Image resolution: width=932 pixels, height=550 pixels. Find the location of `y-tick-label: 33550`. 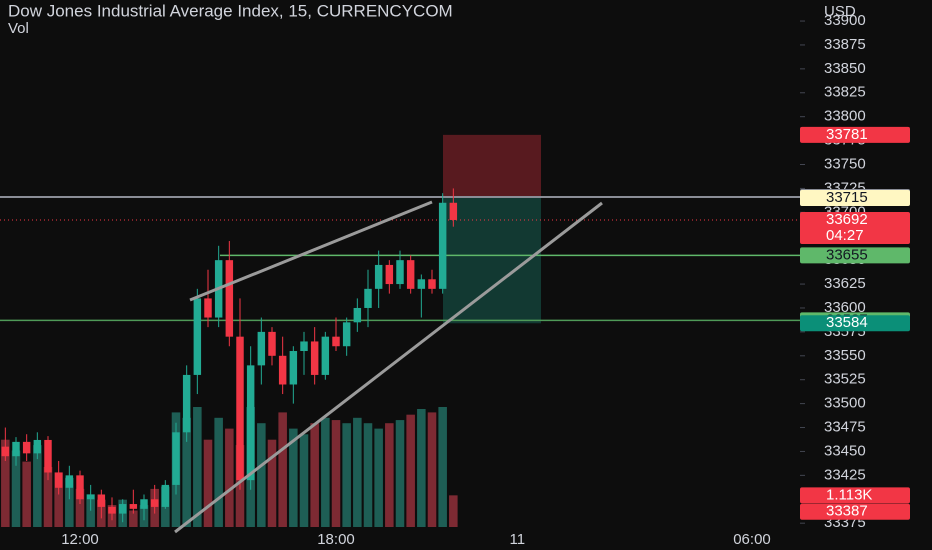

y-tick-label: 33550 is located at coordinates (845, 355).